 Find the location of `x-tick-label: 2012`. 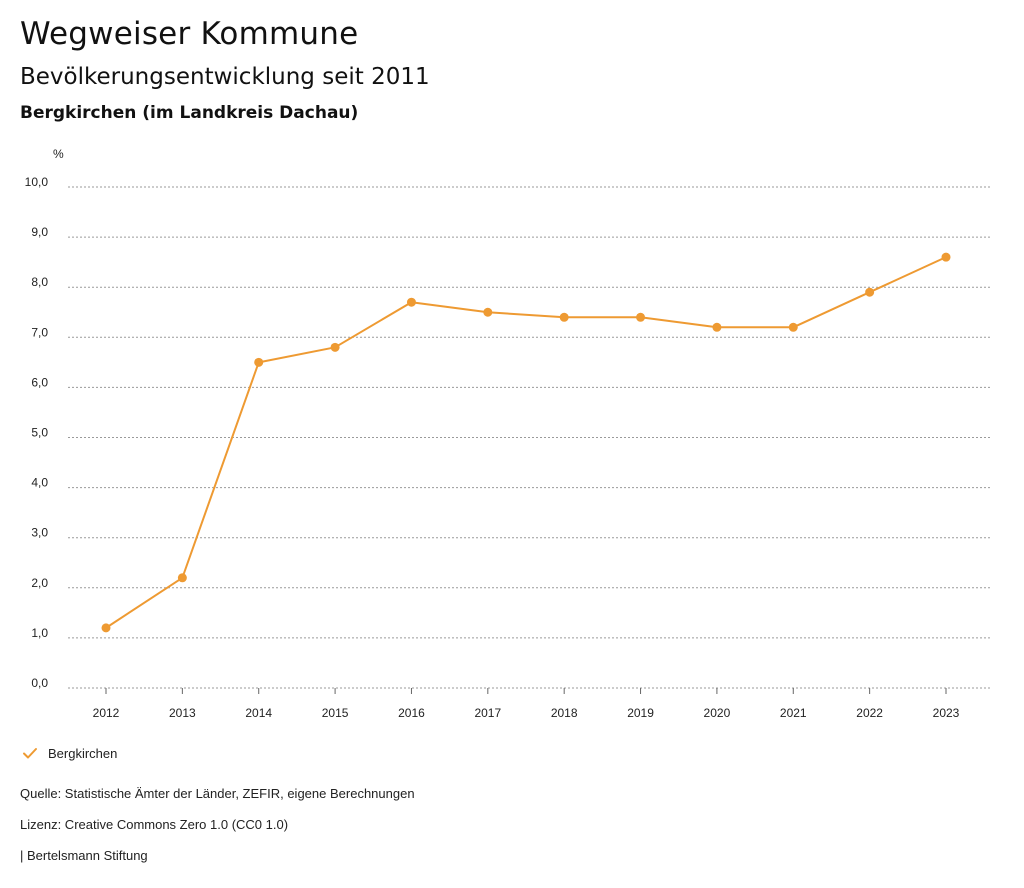

x-tick-label: 2012 is located at coordinates (106, 713).